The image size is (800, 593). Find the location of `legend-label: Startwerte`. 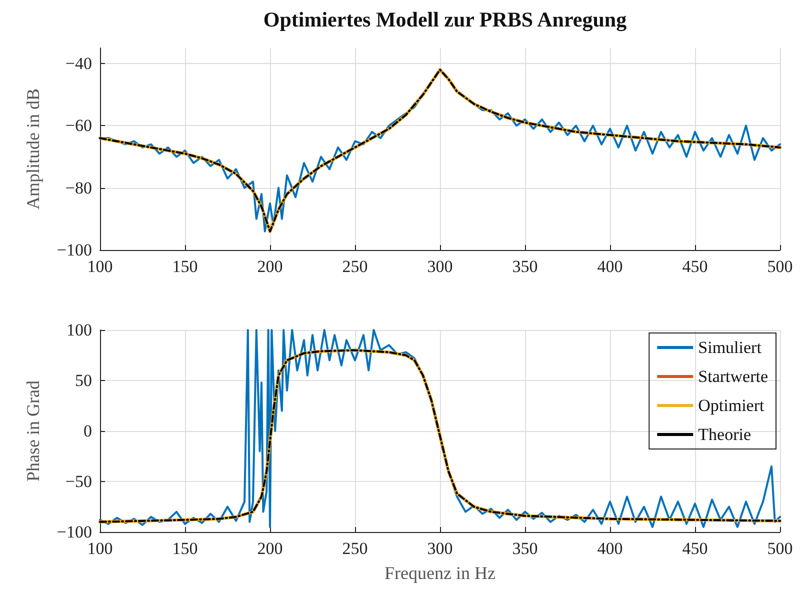

legend-label: Startwerte is located at coordinates (733, 376).